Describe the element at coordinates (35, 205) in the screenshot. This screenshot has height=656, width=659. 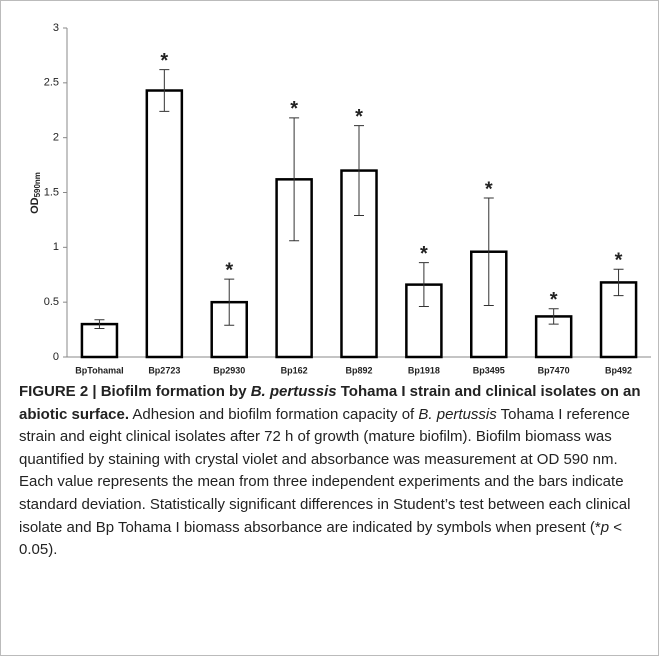
I see `y-label-main: OD` at that location.